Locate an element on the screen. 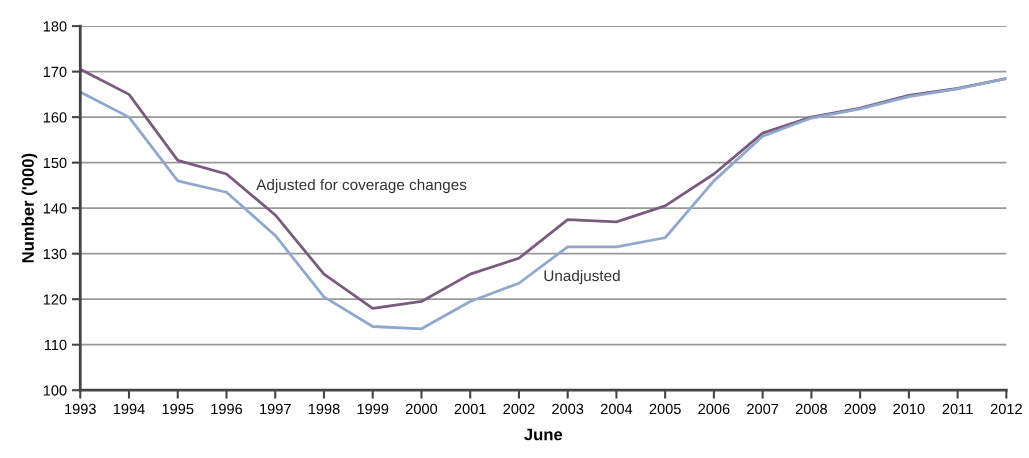 This screenshot has height=458, width=1029. x-tick-label: 1997 is located at coordinates (275, 409).